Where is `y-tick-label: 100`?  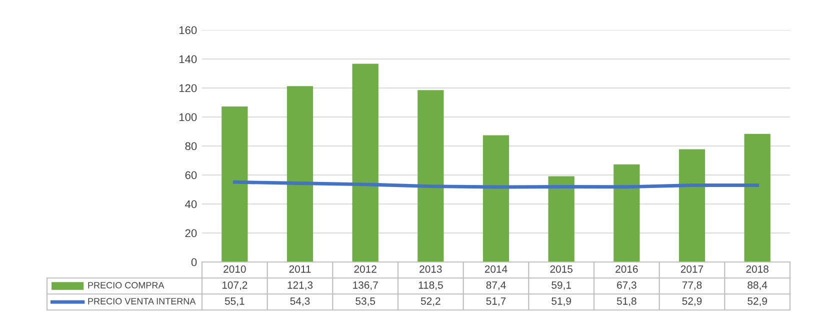 y-tick-label: 100 is located at coordinates (188, 117).